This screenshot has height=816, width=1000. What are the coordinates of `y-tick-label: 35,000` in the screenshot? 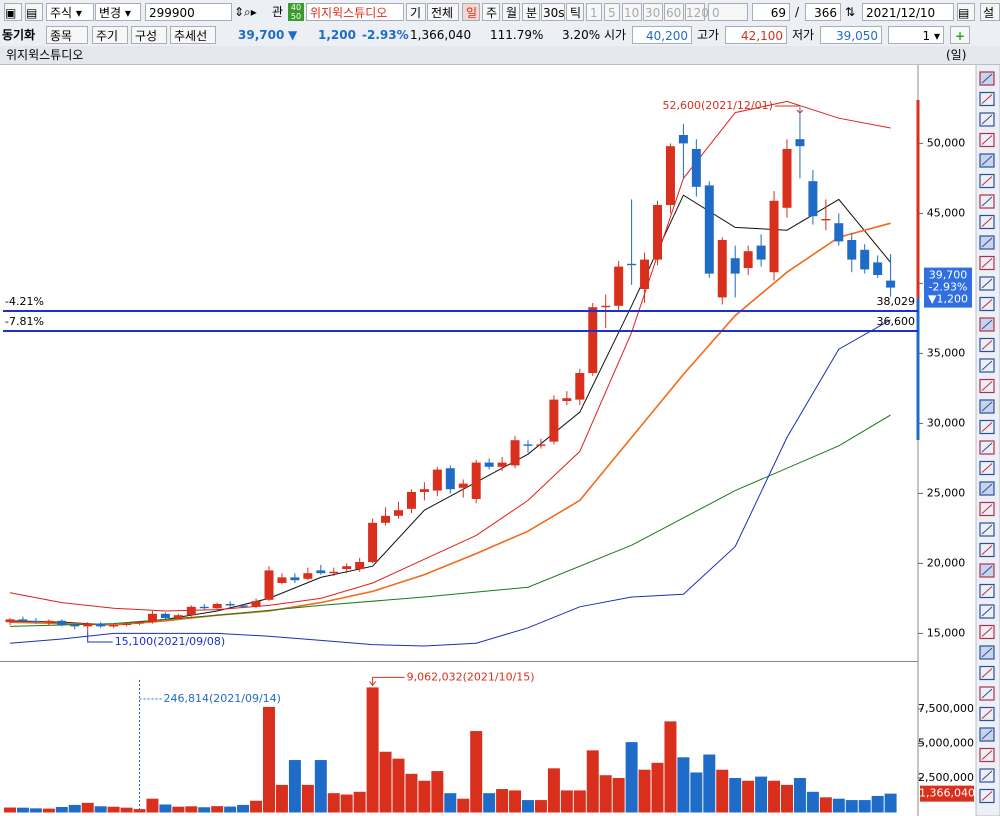 It's located at (946, 352).